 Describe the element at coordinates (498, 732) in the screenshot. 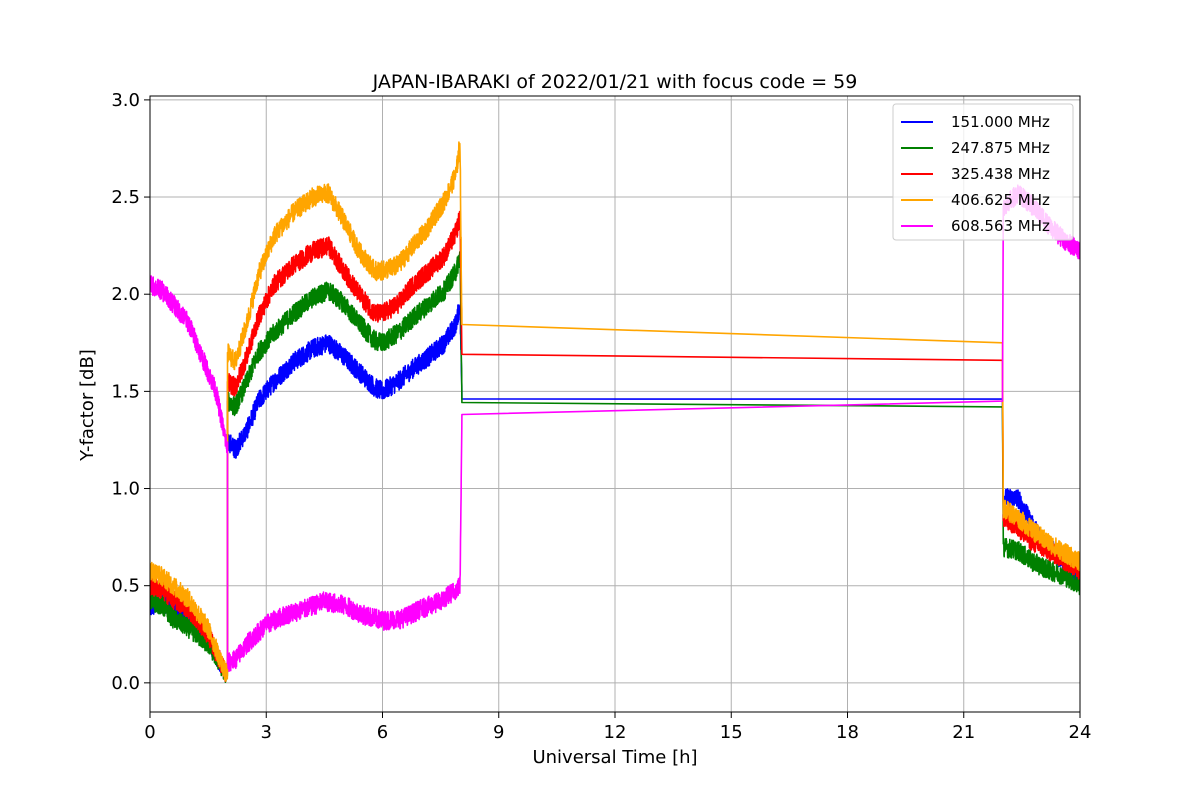

I see `x-tick-label: 9` at that location.